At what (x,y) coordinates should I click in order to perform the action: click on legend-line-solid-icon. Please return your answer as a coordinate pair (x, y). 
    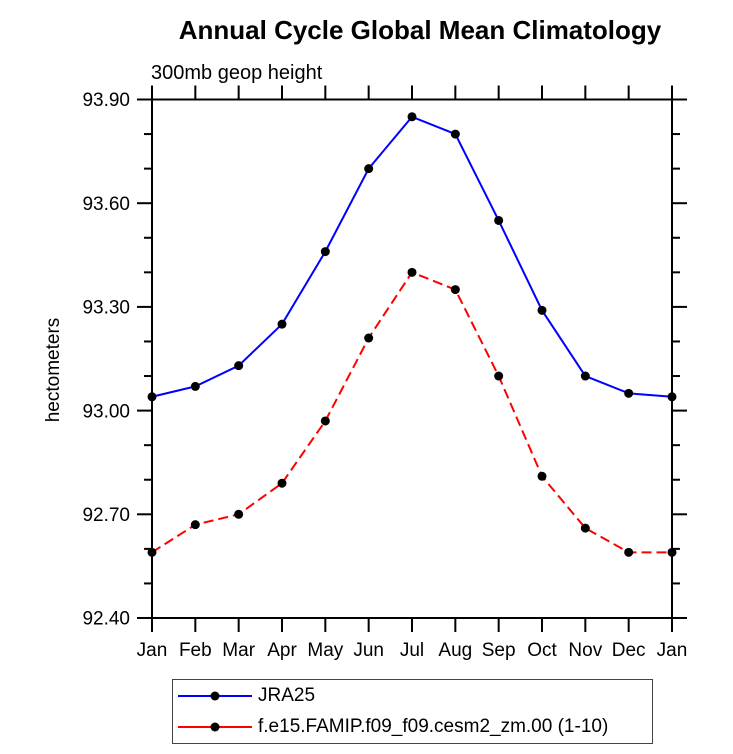
    Looking at the image, I should click on (215, 696).